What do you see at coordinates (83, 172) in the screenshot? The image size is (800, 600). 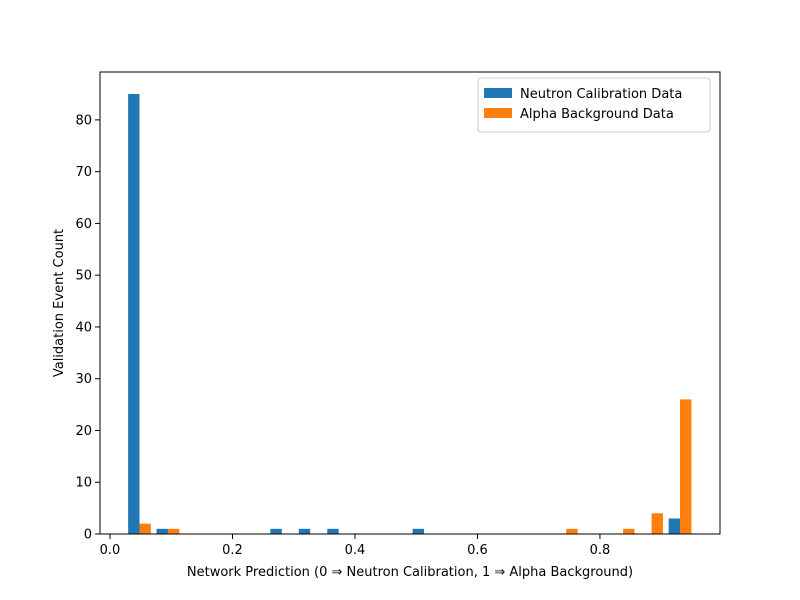 I see `y-tick-label: 70` at bounding box center [83, 172].